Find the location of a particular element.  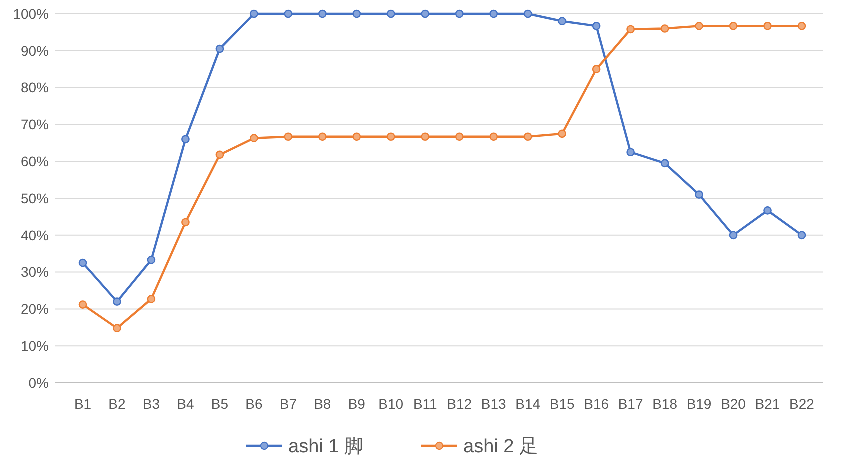

x-tick-label: B9 is located at coordinates (357, 404).